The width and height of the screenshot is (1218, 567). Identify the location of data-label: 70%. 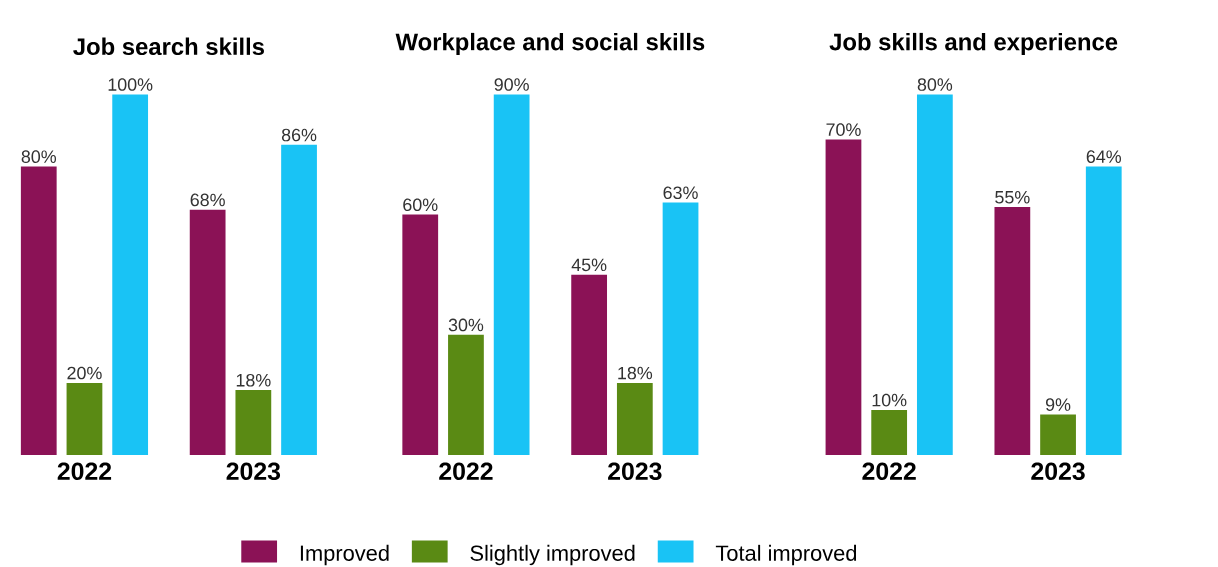
(843, 129).